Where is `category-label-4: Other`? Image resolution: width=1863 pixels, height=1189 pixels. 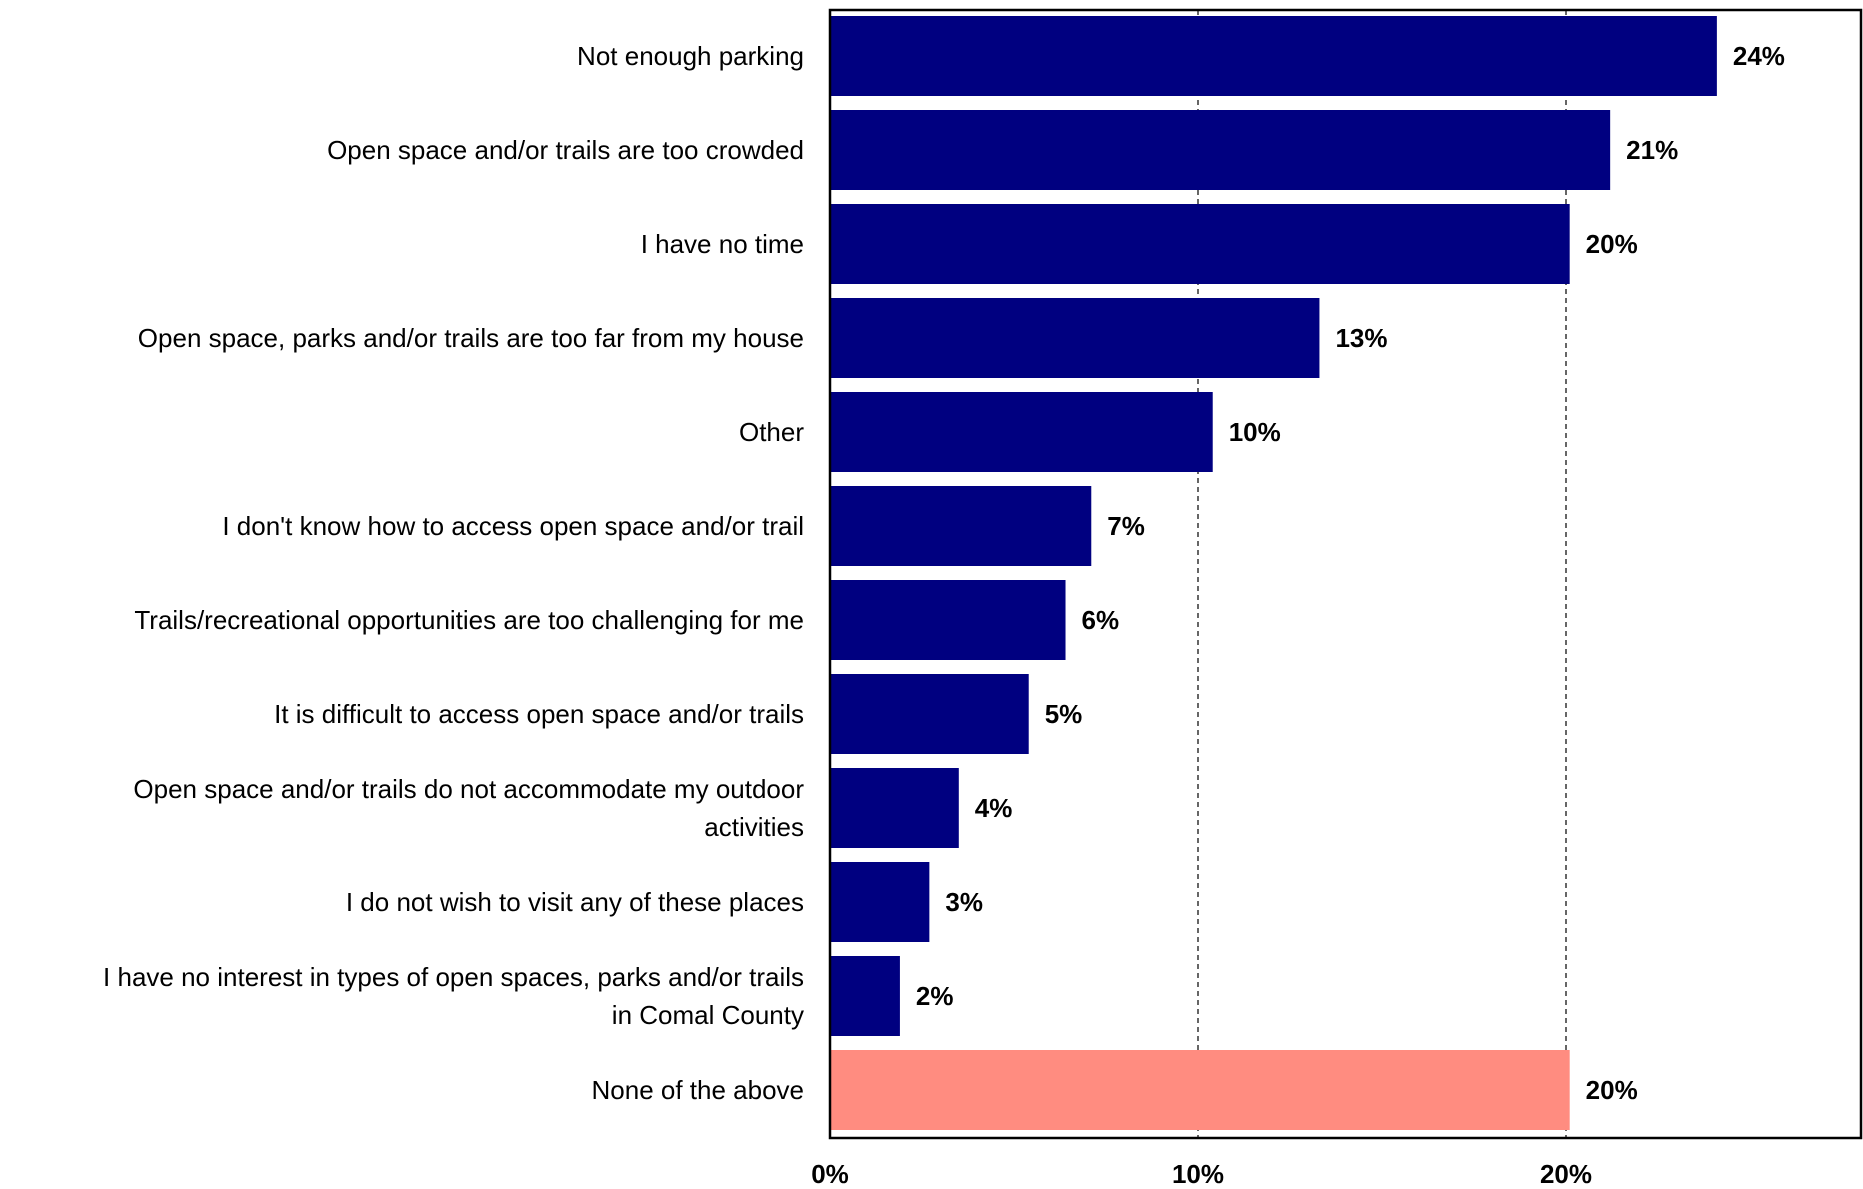 category-label-4: Other is located at coordinates (771, 432).